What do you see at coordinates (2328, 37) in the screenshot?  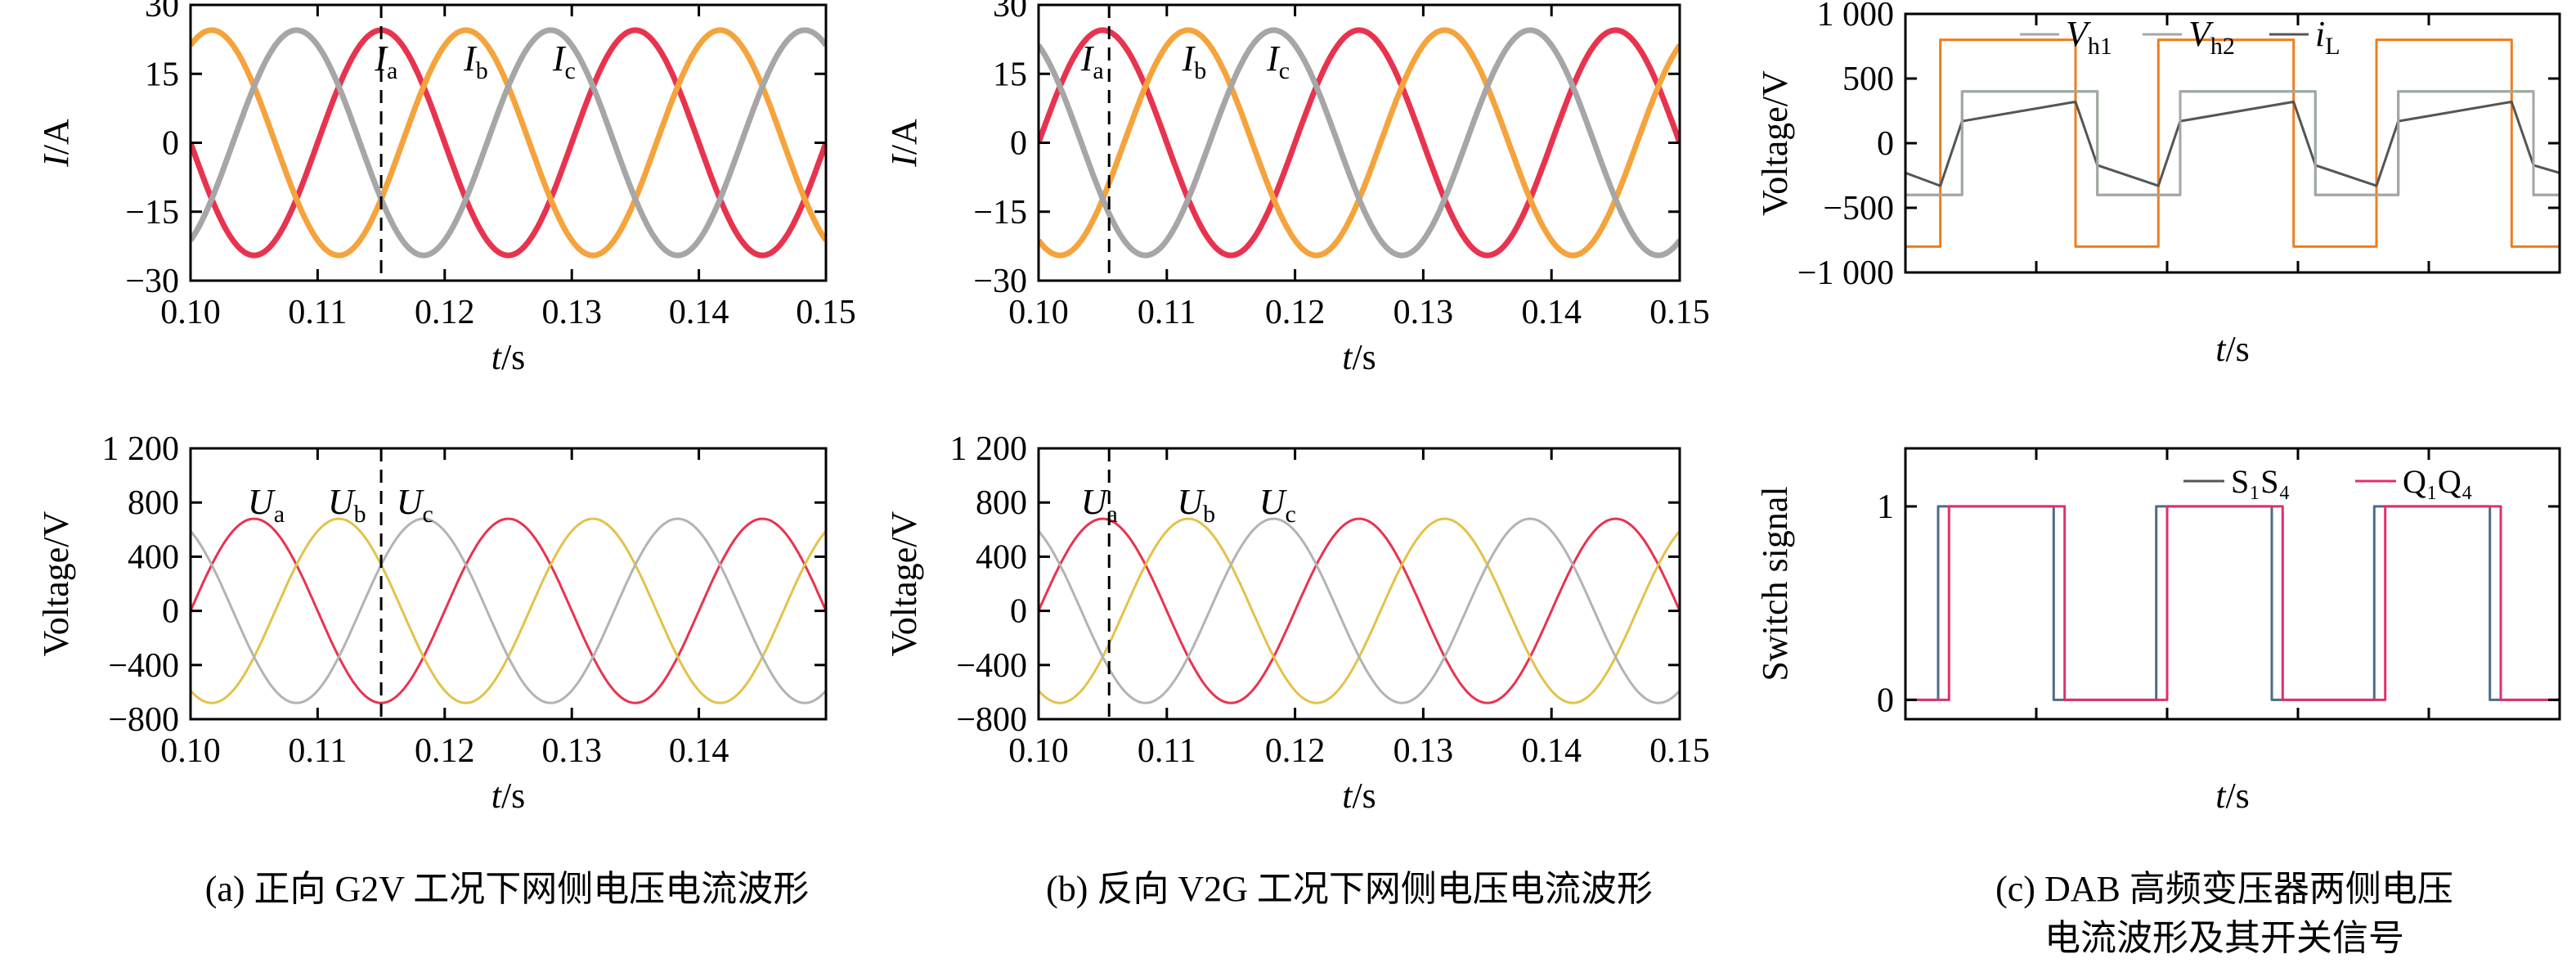 I see `legend-label-iL: iL` at bounding box center [2328, 37].